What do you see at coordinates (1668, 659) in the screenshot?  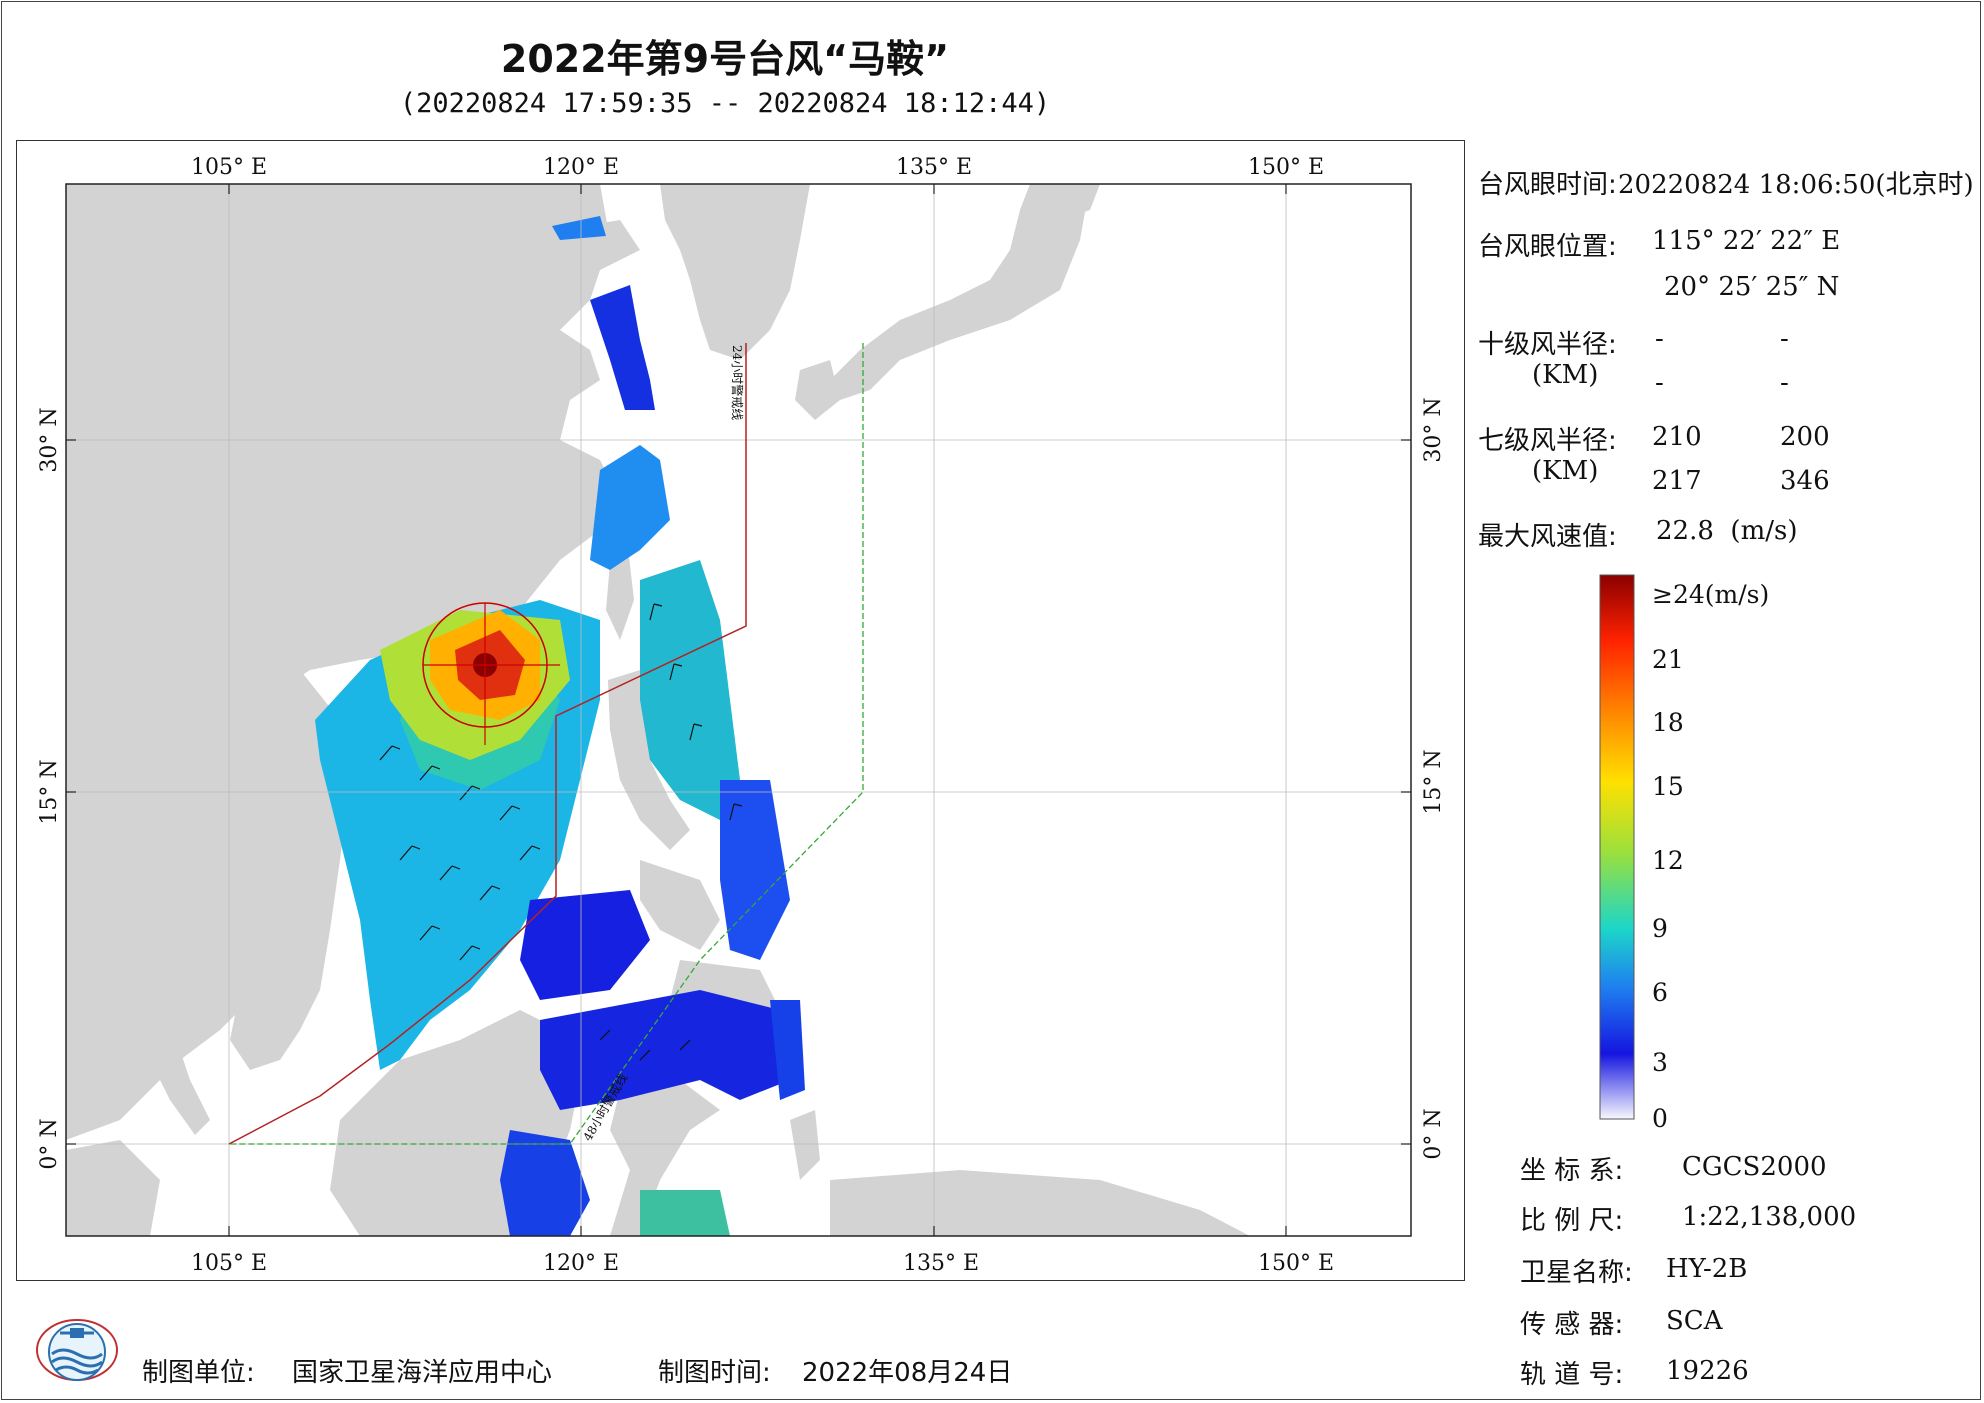 I see `colorbar-label: 21` at bounding box center [1668, 659].